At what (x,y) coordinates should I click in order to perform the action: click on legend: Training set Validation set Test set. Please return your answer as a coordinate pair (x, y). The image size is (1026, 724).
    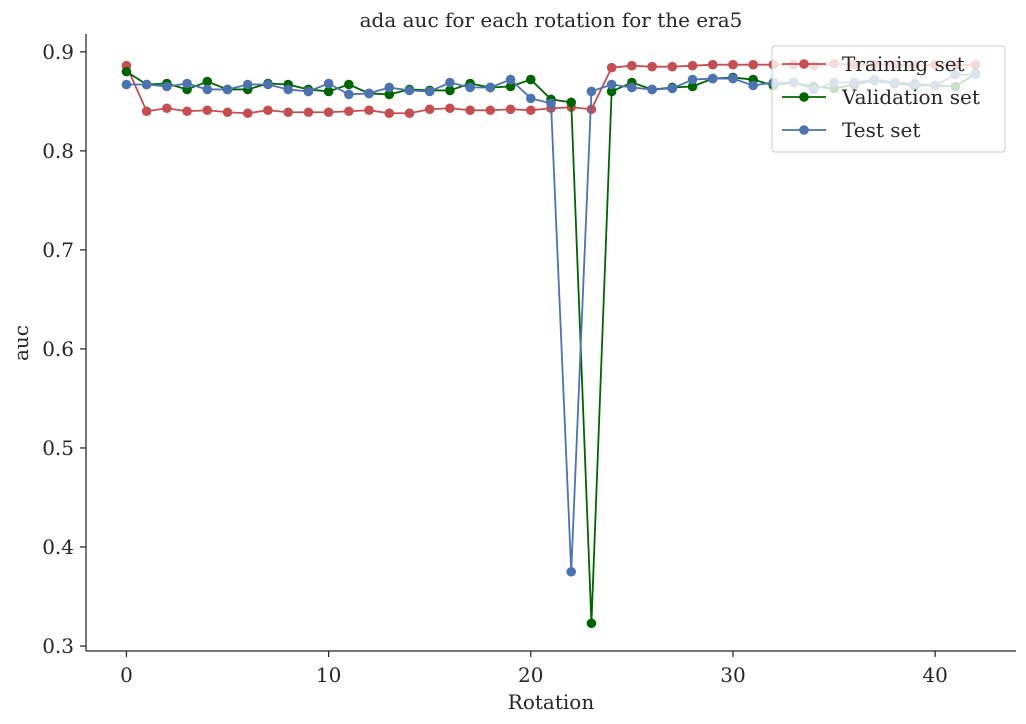
    Looking at the image, I should click on (888, 99).